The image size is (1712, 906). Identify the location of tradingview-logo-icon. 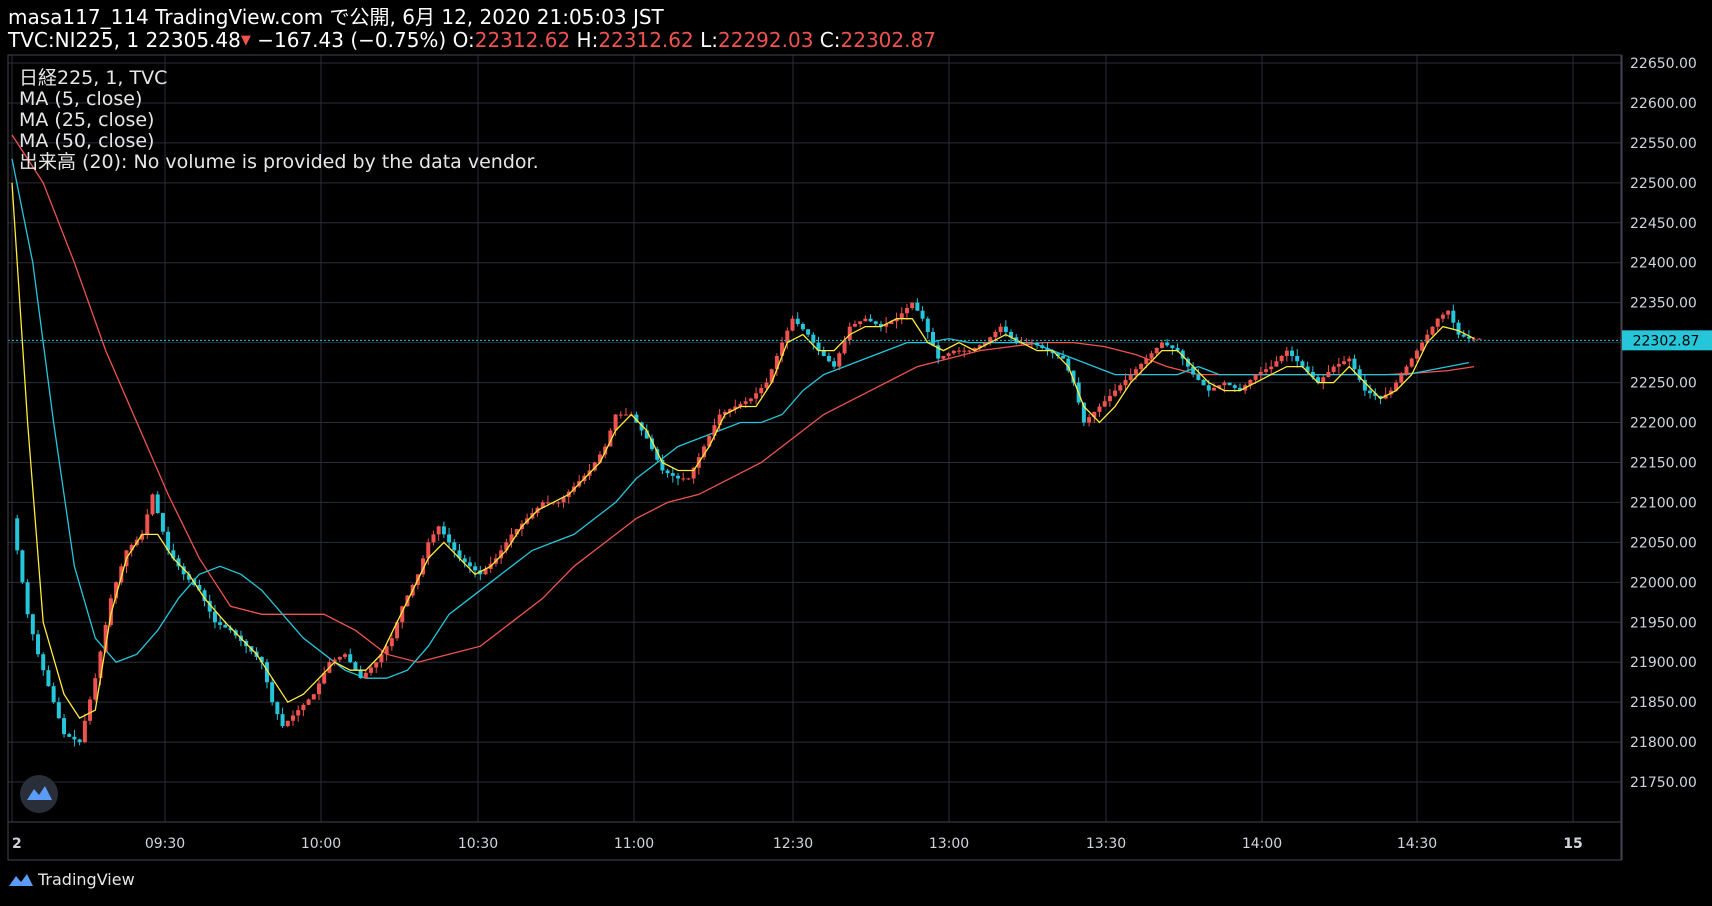
(21, 879).